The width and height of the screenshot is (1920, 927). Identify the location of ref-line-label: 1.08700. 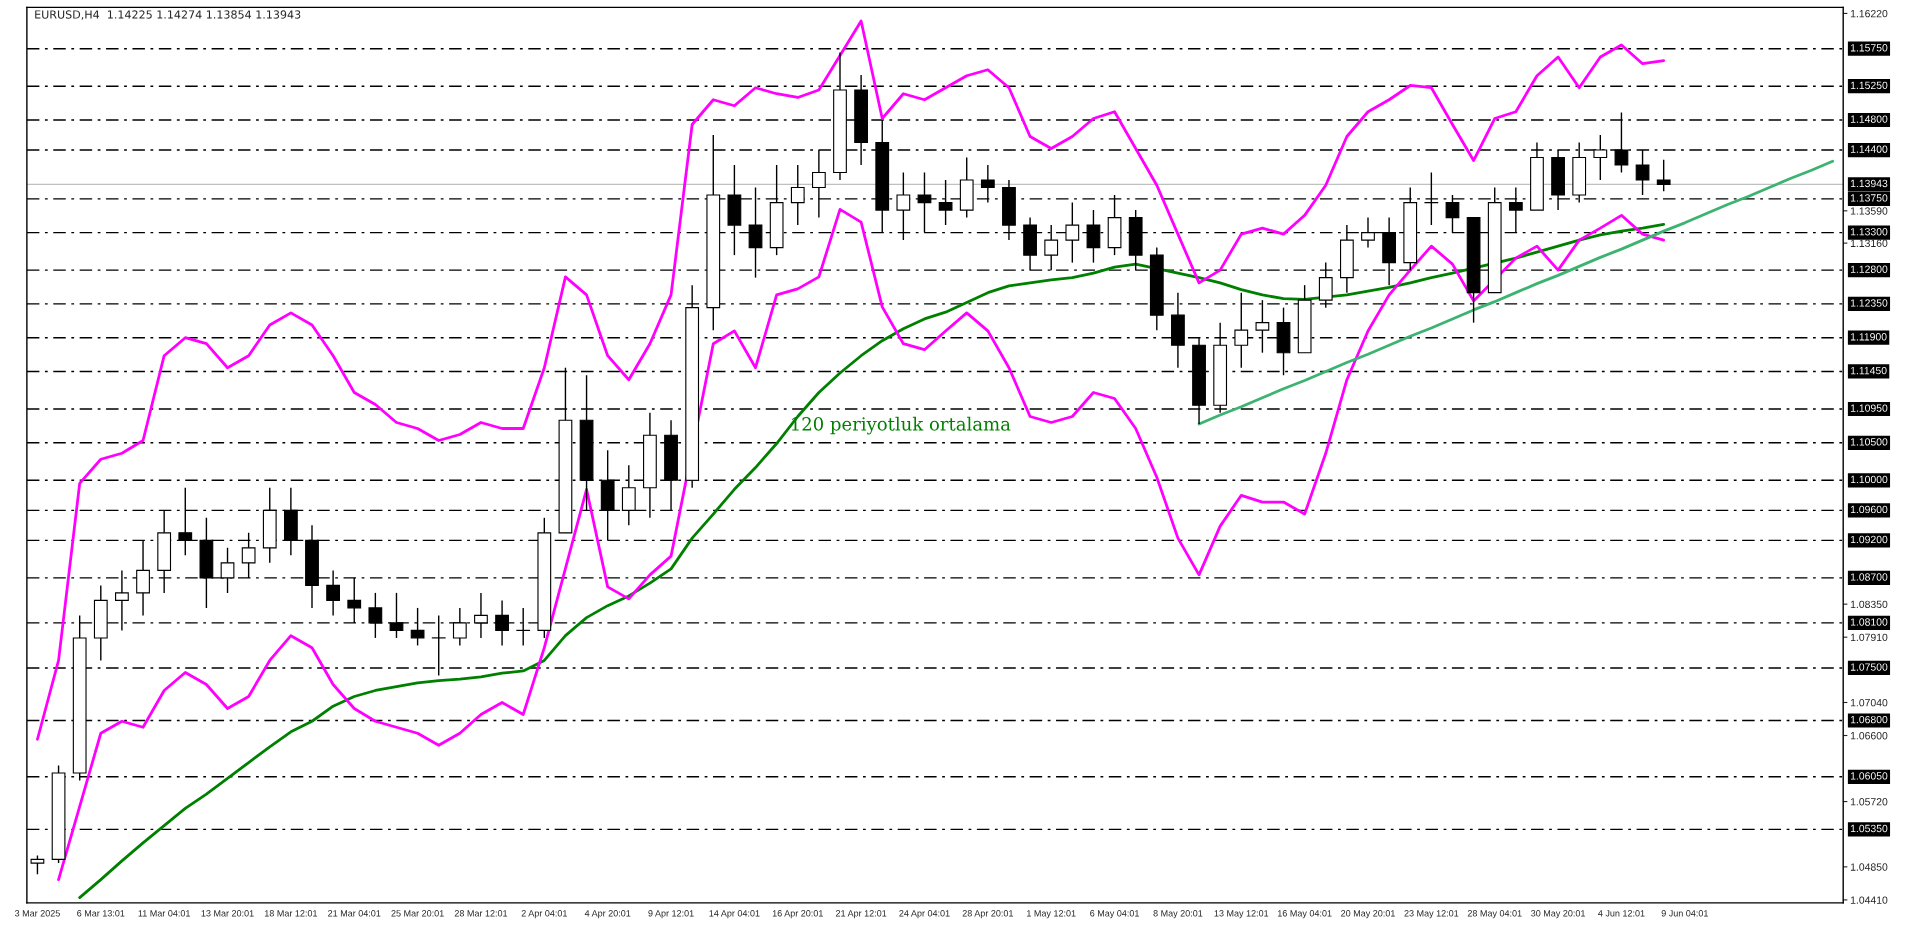
(1869, 577).